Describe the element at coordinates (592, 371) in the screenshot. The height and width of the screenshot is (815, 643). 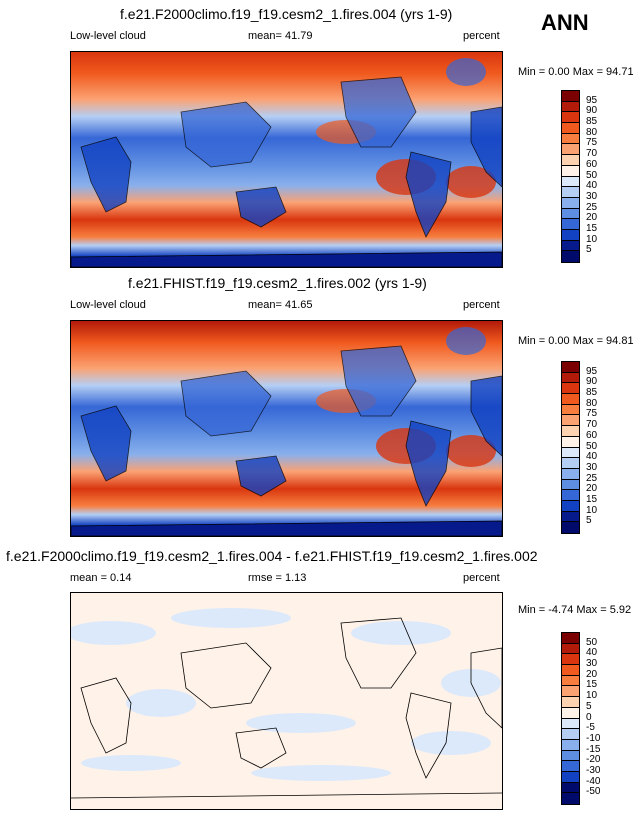
I see `colorbar-tick-label: 95` at that location.